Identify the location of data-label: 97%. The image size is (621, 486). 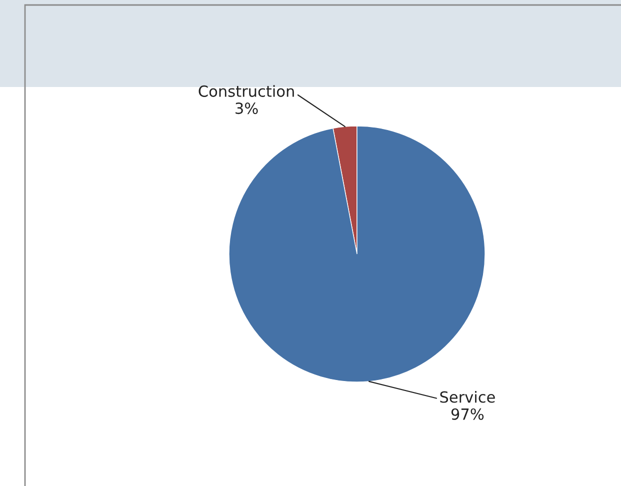
(467, 414).